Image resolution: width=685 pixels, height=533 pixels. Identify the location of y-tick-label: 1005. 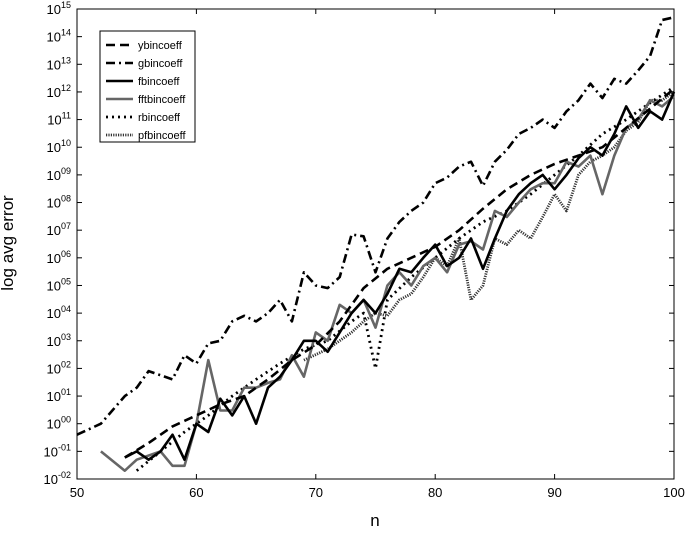
(59, 284).